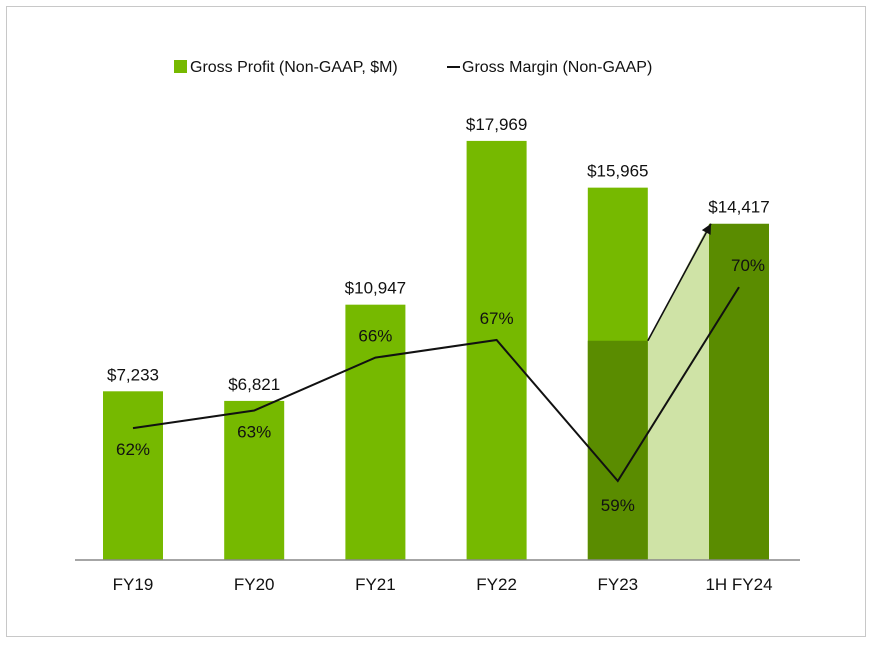 This screenshot has height=645, width=875. I want to click on legend-label-gross-profit: Gross Profit (Non-GAAP, $M), so click(294, 67).